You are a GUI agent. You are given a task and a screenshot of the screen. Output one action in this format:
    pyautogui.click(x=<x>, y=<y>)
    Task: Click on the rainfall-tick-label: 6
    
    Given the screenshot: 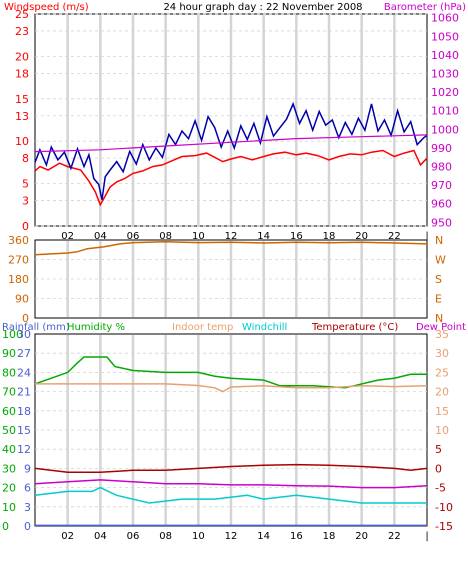 What is the action you would take?
    pyautogui.click(x=27, y=488)
    